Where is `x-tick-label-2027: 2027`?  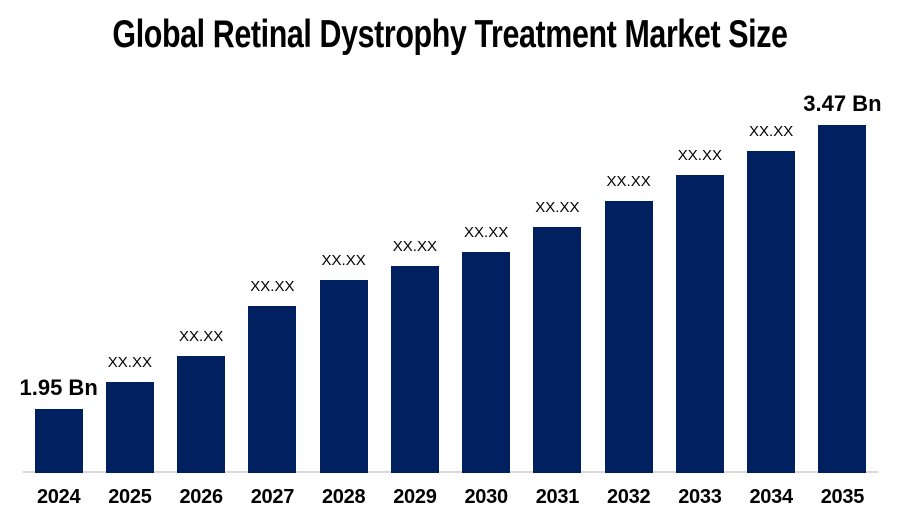 x-tick-label-2027: 2027 is located at coordinates (272, 497).